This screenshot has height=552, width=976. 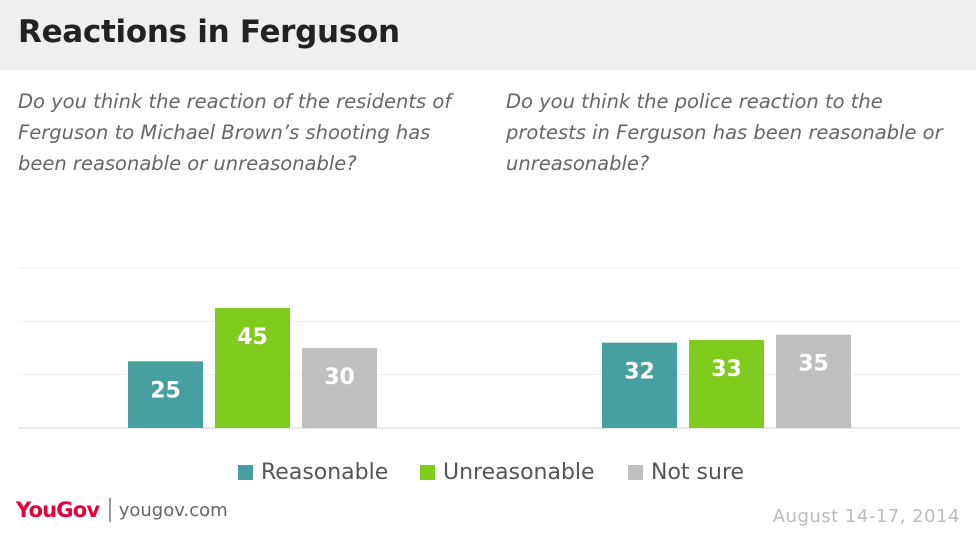 I want to click on legend: Reasonable Unreasonable Not sure, so click(x=488, y=475).